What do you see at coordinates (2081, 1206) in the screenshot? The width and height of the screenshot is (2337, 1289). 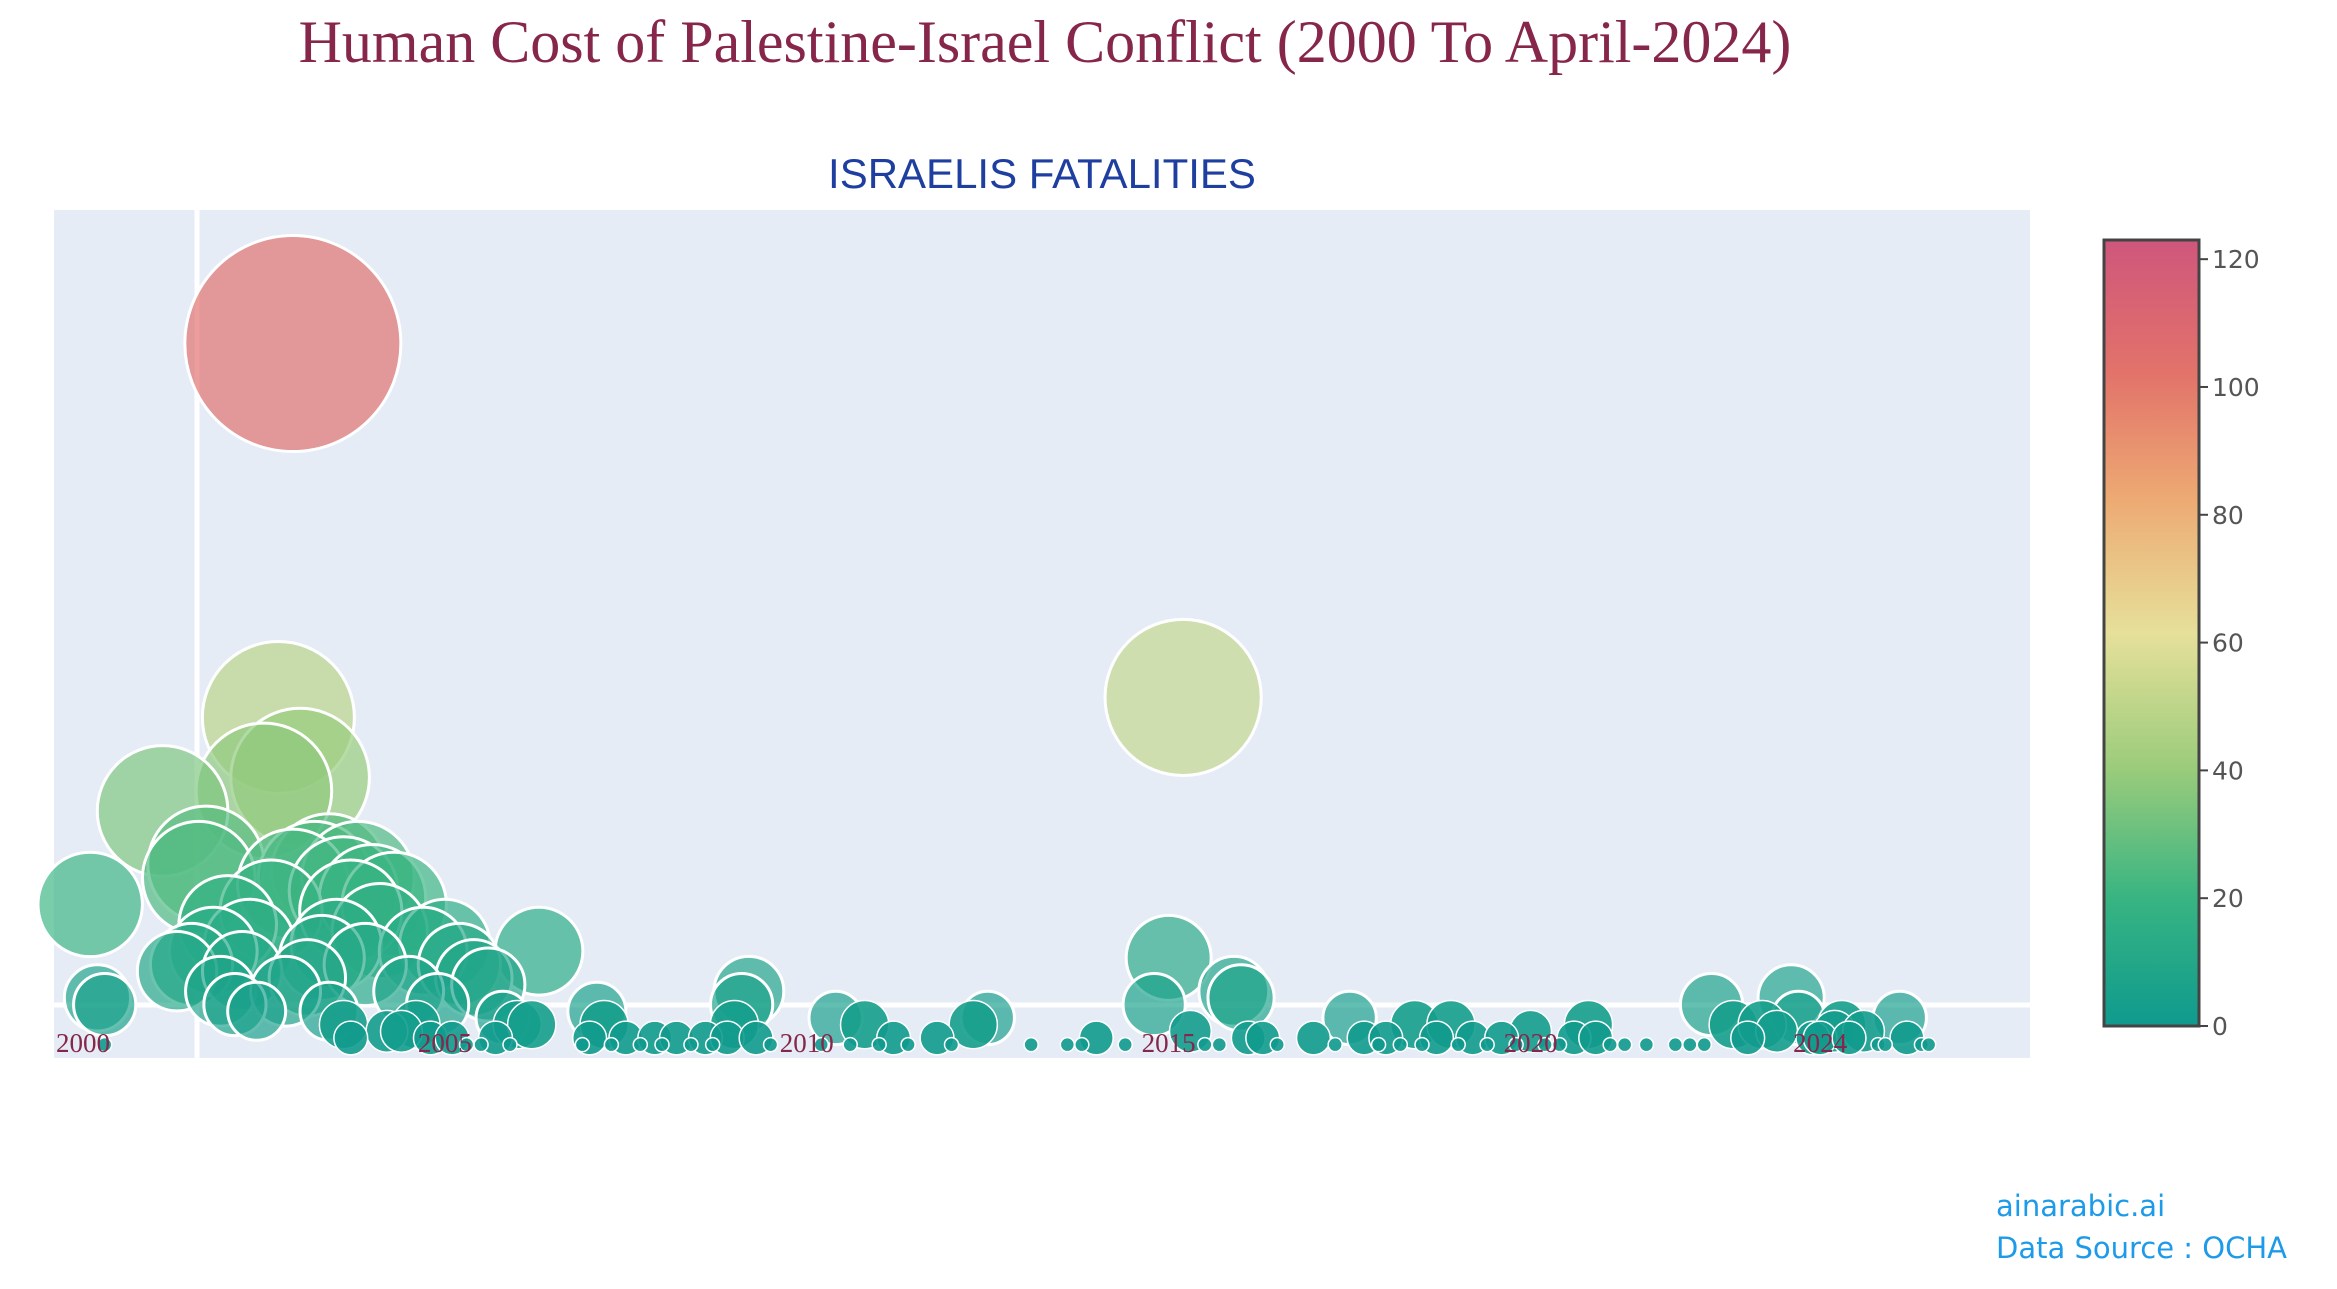 I see `credit-site: ainarabic.ai` at bounding box center [2081, 1206].